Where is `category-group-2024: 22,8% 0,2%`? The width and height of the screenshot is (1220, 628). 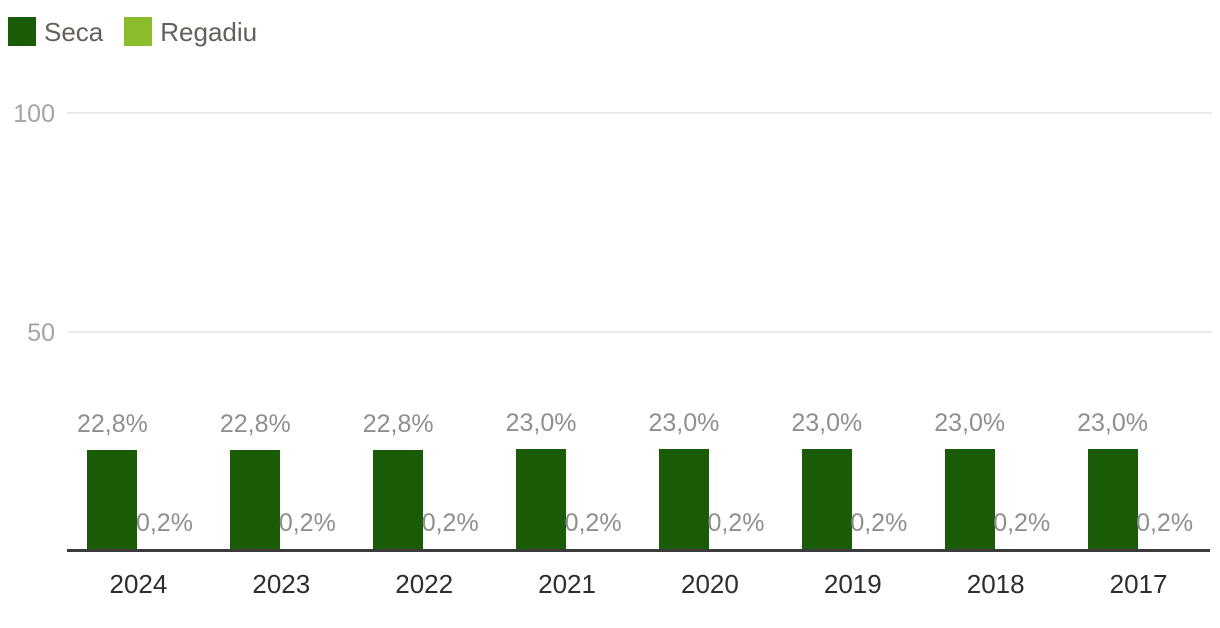
category-group-2024: 22,8% 0,2% is located at coordinates (138, 275).